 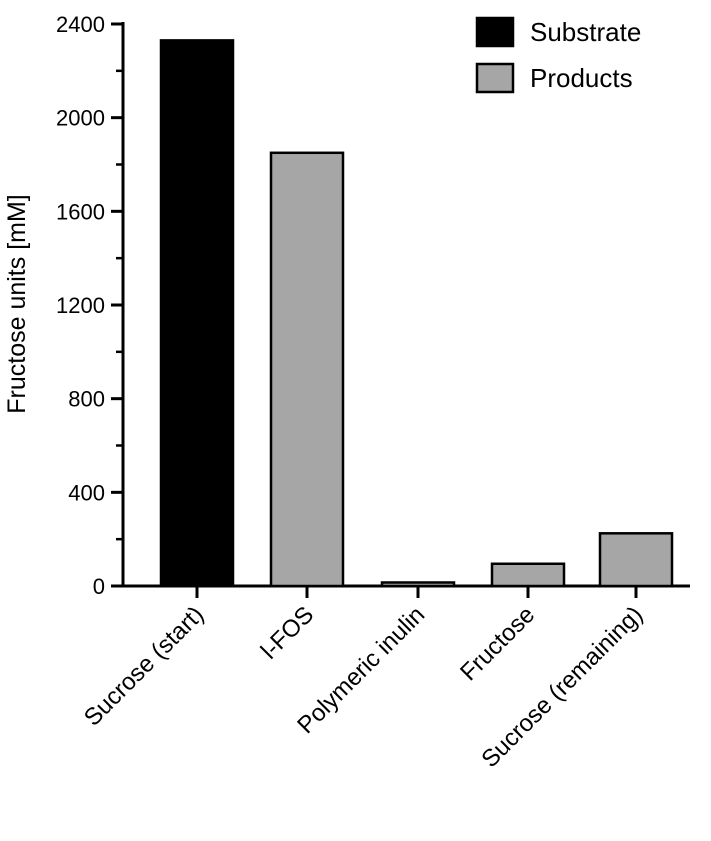 I want to click on legend: Substrate Products, so click(x=558, y=55).